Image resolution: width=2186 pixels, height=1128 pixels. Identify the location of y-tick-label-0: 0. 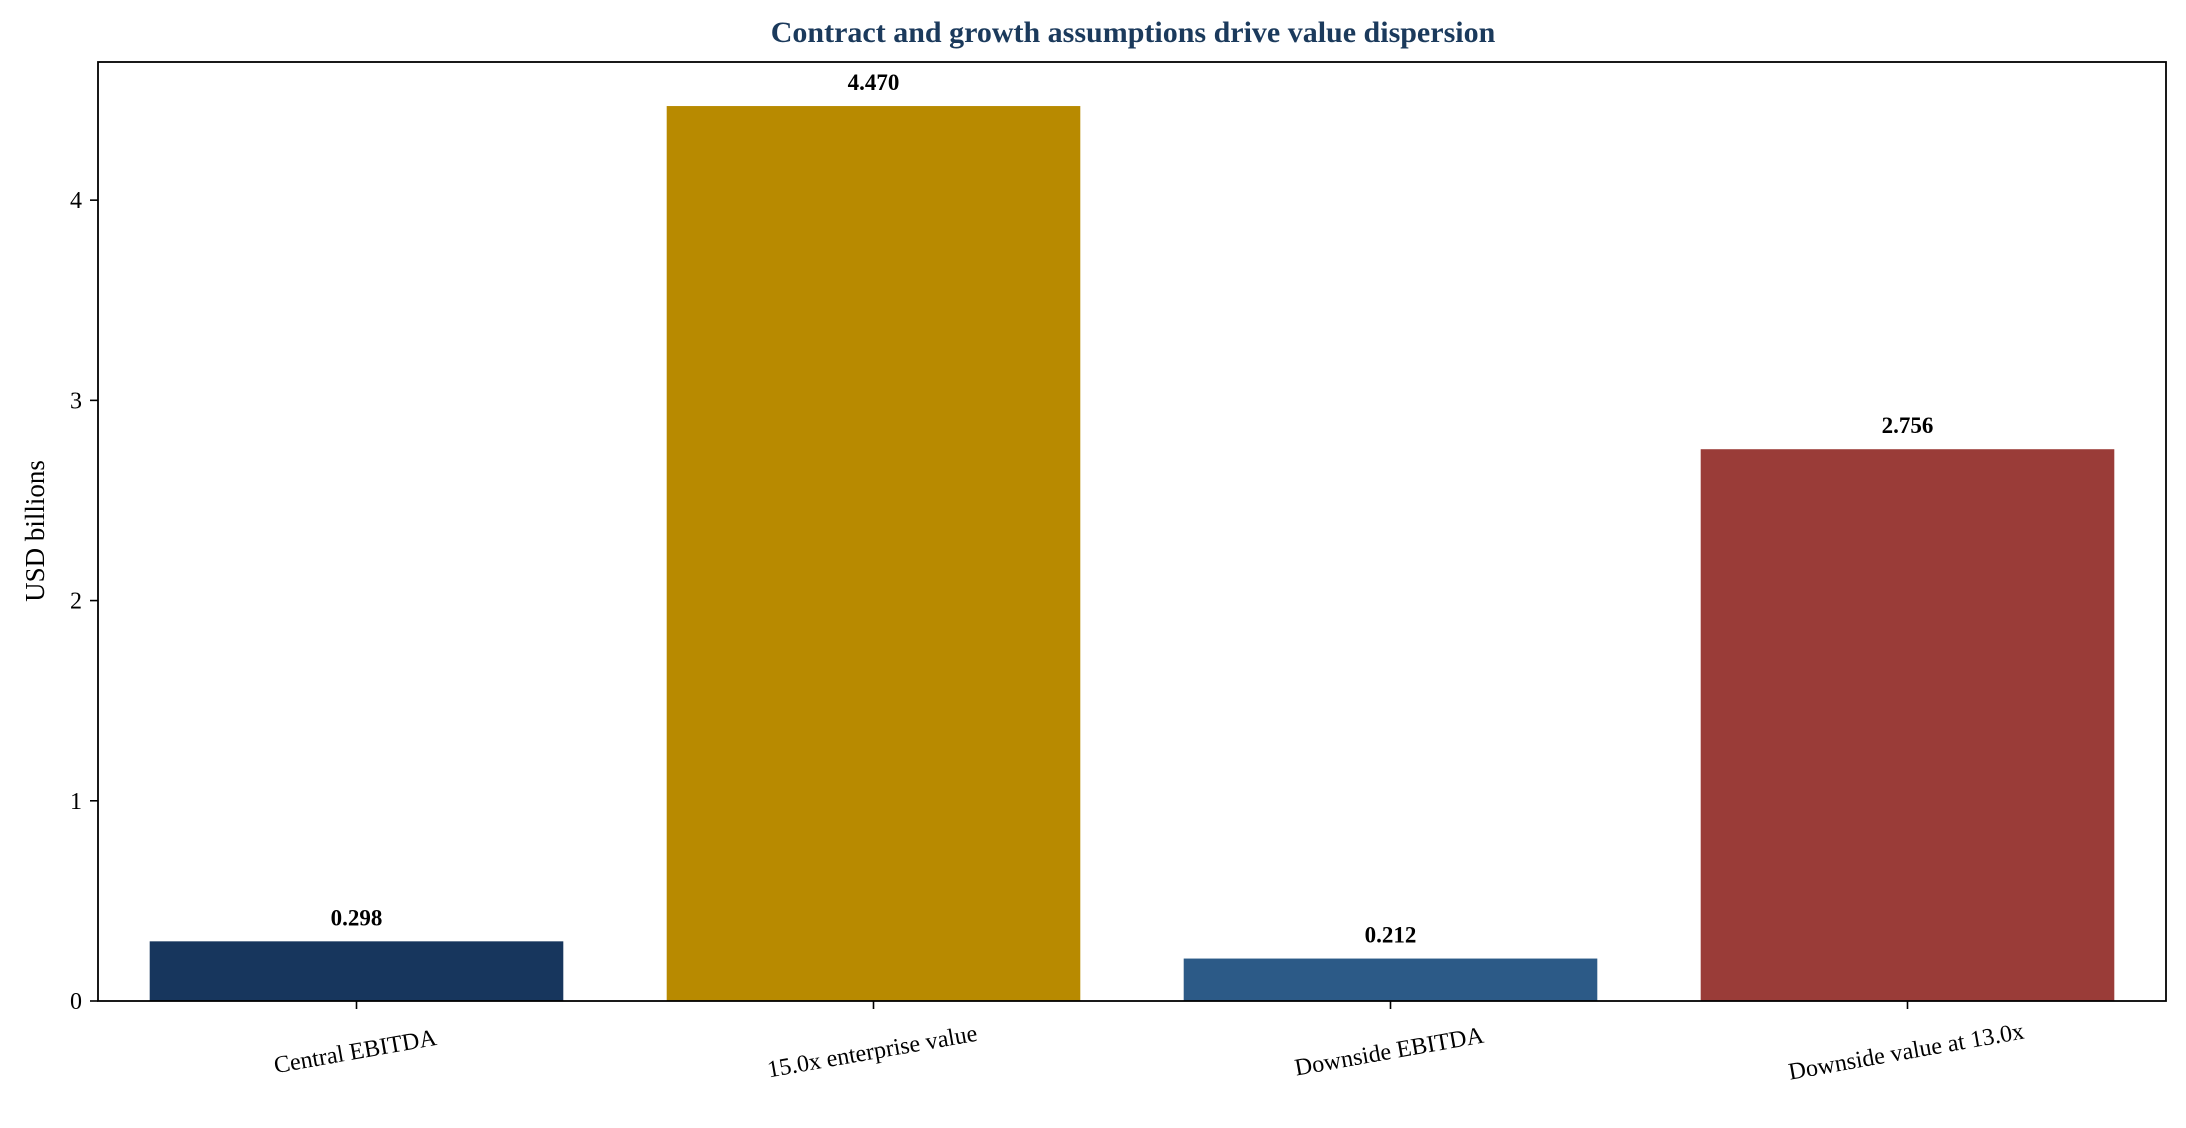
(76, 1002).